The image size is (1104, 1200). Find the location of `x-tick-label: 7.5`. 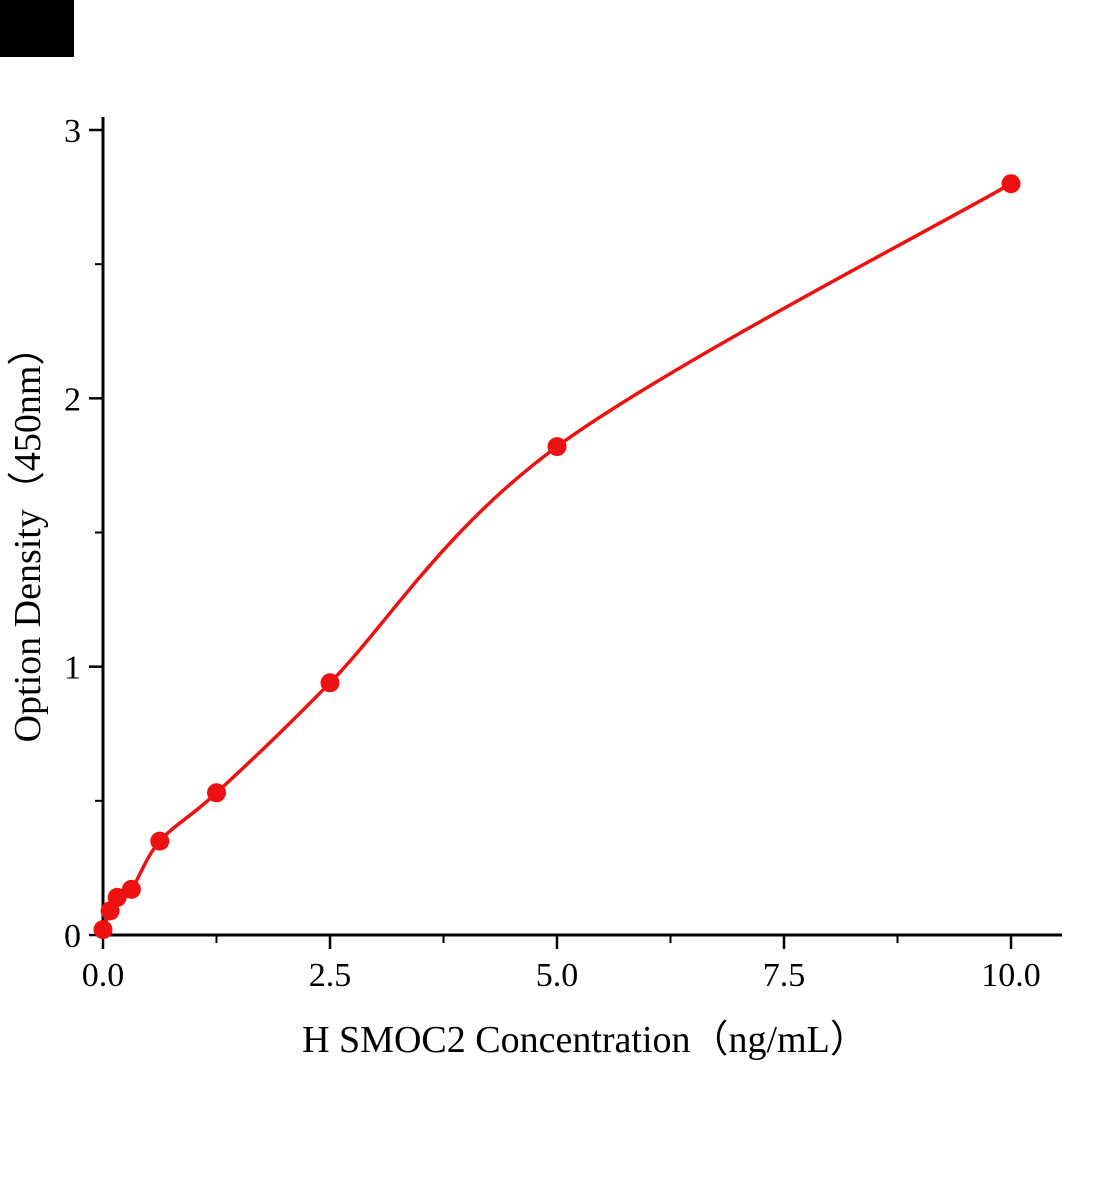

x-tick-label: 7.5 is located at coordinates (784, 975).